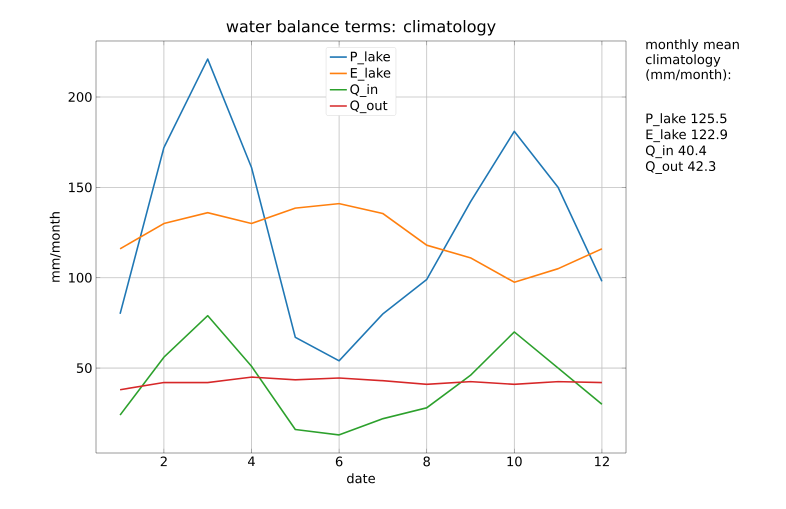 This screenshot has width=786, height=509. Describe the element at coordinates (514, 461) in the screenshot. I see `x-tick-label: 10` at that location.